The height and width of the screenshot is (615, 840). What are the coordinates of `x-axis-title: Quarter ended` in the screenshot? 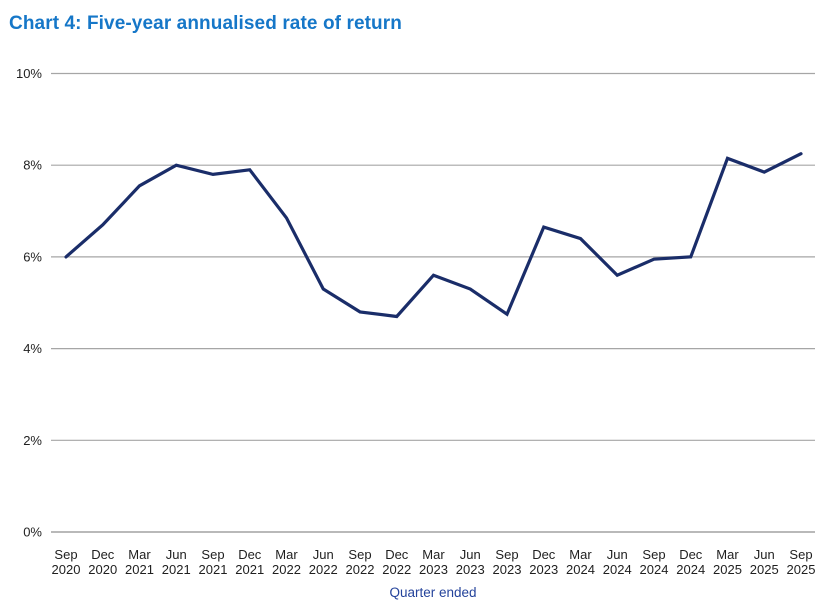 It's located at (432, 592).